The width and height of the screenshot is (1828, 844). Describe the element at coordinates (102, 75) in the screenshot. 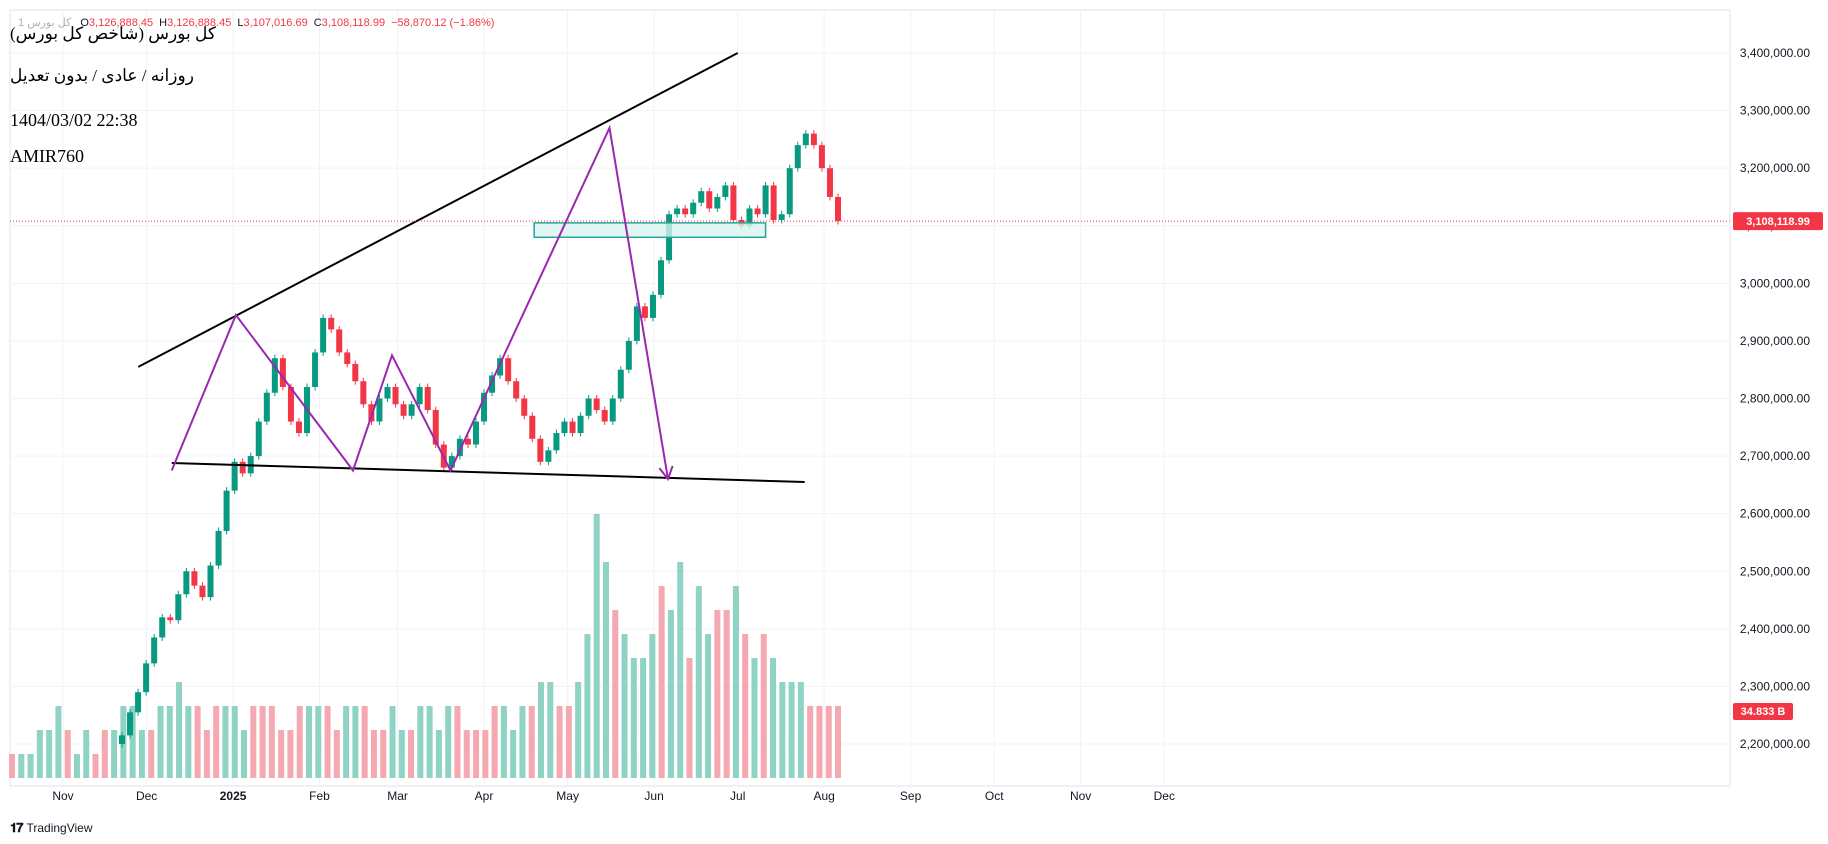

I see `chart-subtitle: روزانه / عادی / بدون تعدیل` at that location.